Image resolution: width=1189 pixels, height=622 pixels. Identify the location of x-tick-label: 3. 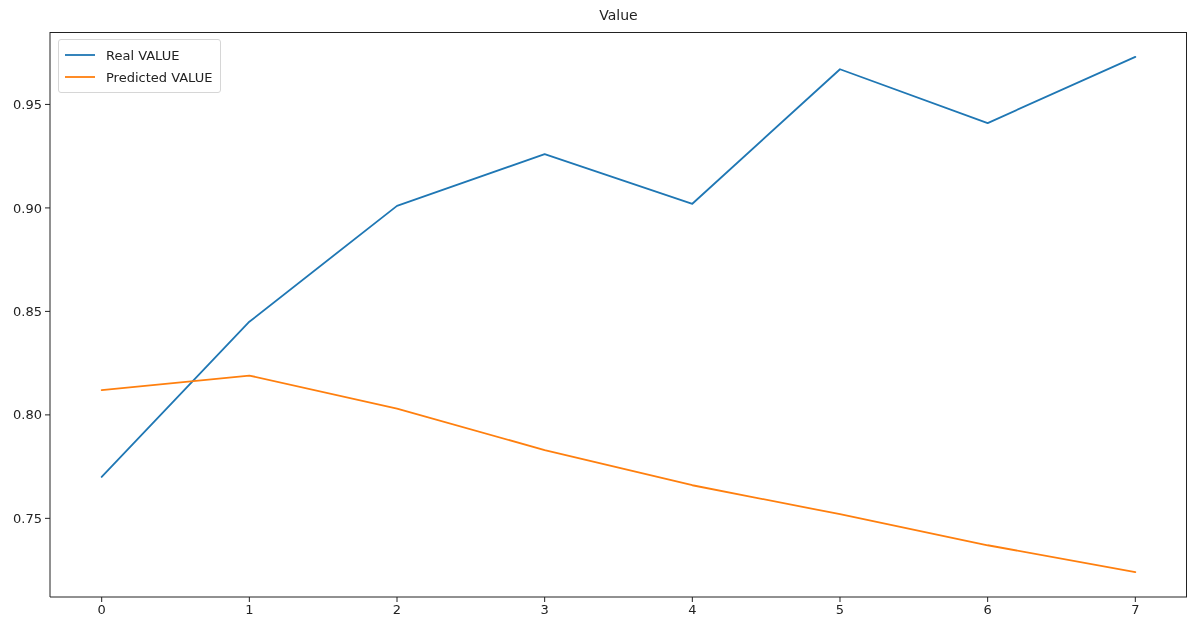
(544, 610).